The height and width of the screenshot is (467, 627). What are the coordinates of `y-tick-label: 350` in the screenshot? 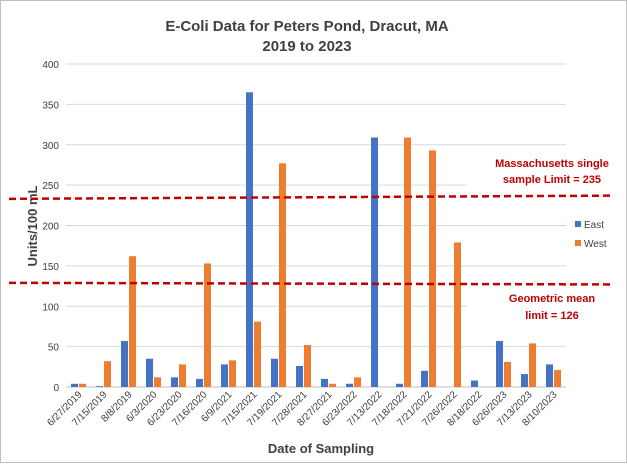 It's located at (50, 105).